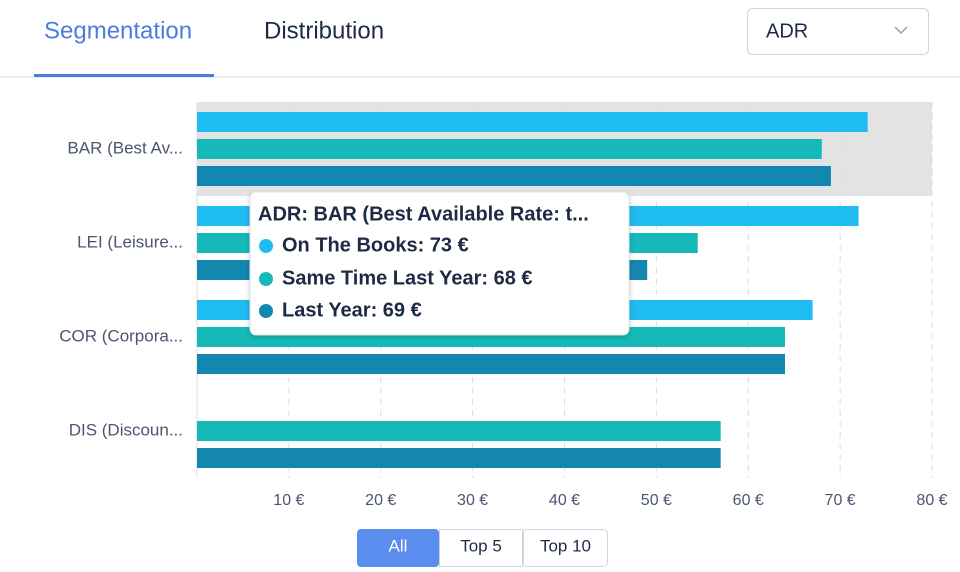 The width and height of the screenshot is (960, 572). What do you see at coordinates (352, 310) in the screenshot?
I see `tooltip-item: Last Year: 69 €` at bounding box center [352, 310].